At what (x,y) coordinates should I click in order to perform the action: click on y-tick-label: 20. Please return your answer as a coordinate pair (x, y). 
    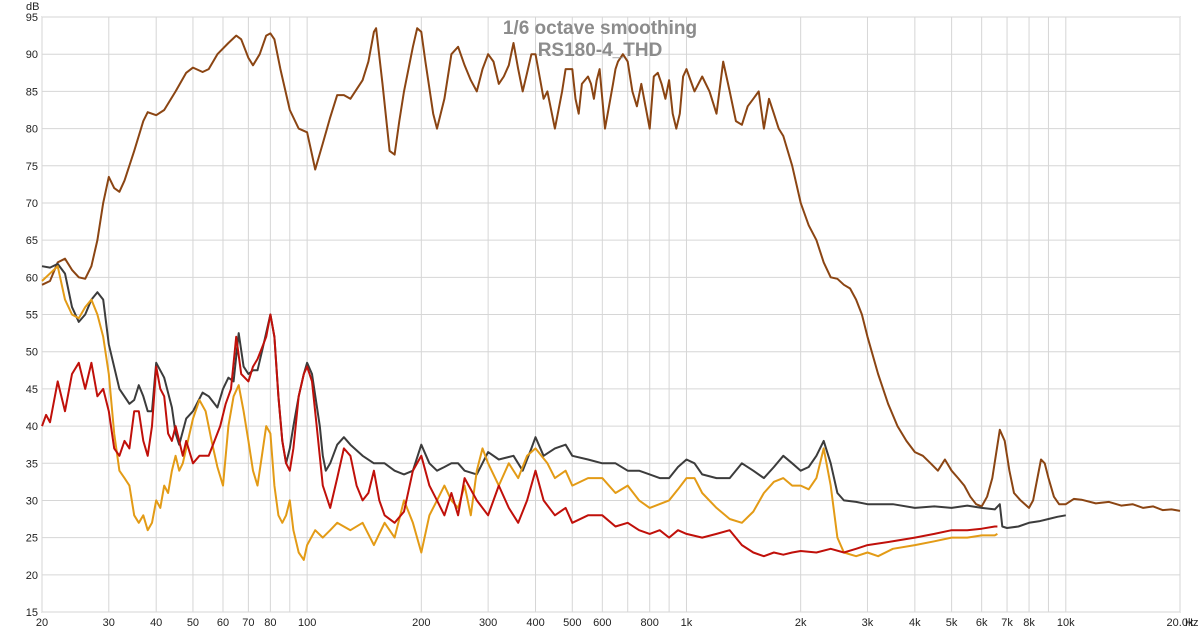
    Looking at the image, I should click on (32, 576).